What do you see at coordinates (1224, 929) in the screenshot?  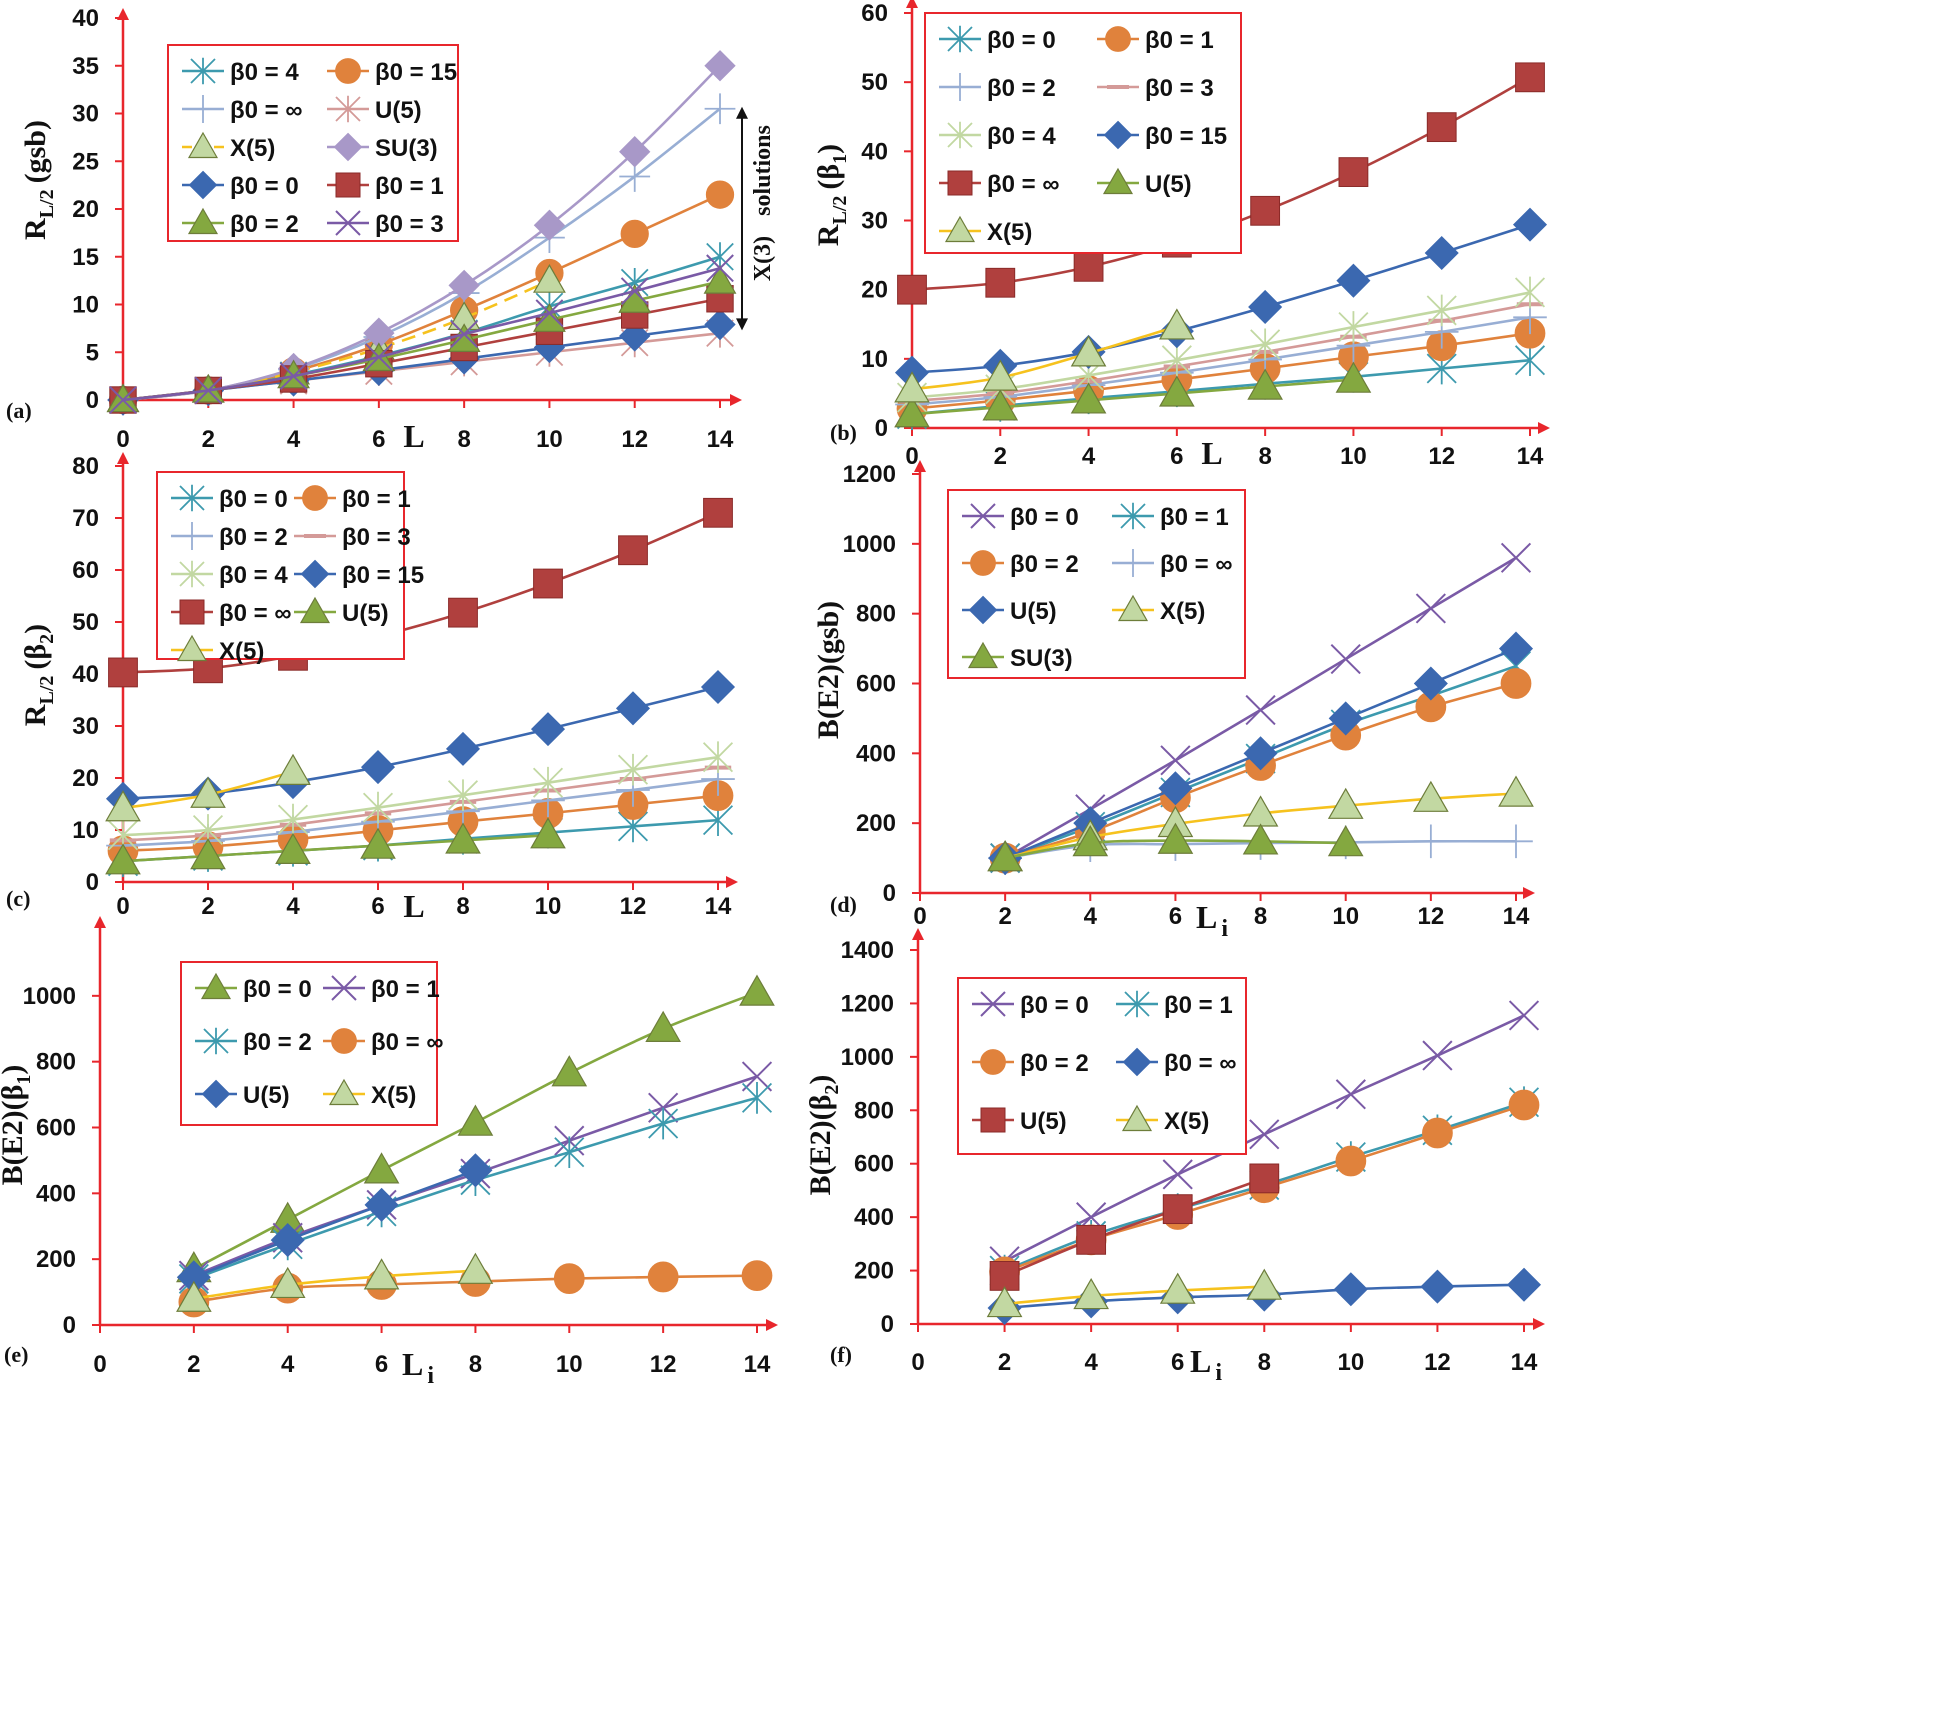 I see `x-label-sub: i` at bounding box center [1224, 929].